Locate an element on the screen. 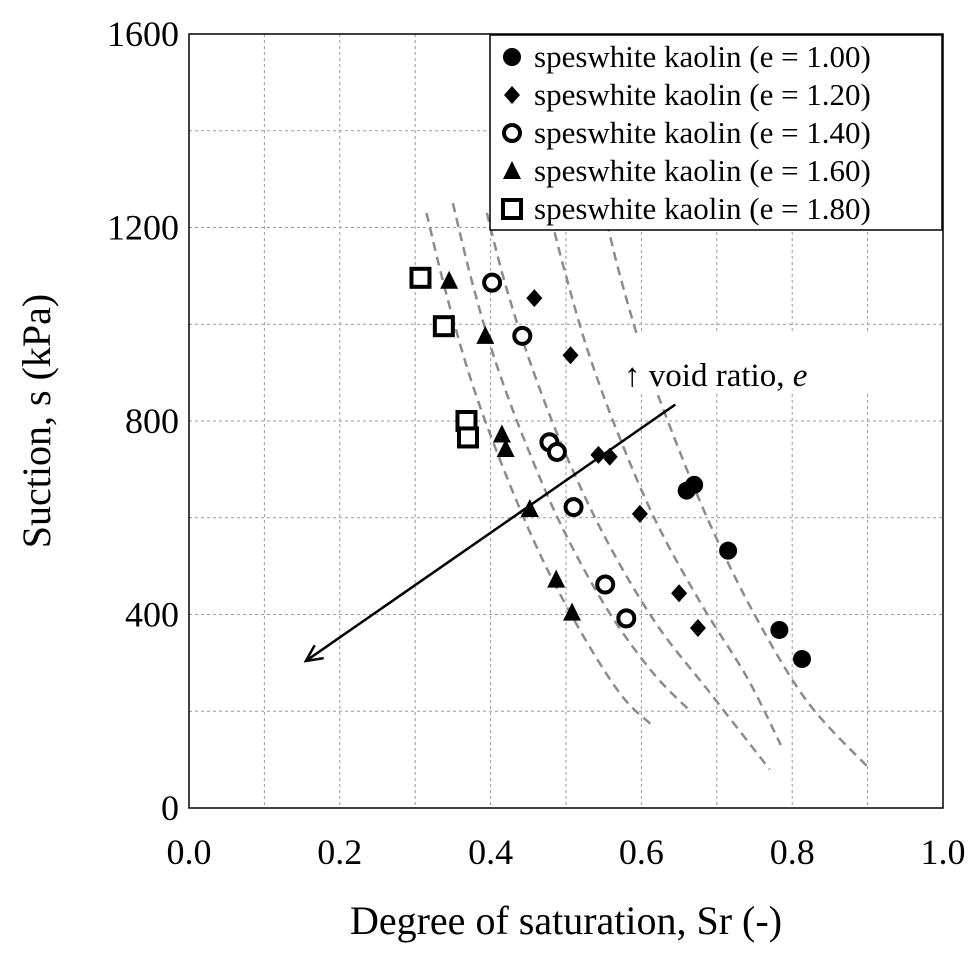 The height and width of the screenshot is (979, 980). x-tick-label: 0.2 is located at coordinates (339, 852).